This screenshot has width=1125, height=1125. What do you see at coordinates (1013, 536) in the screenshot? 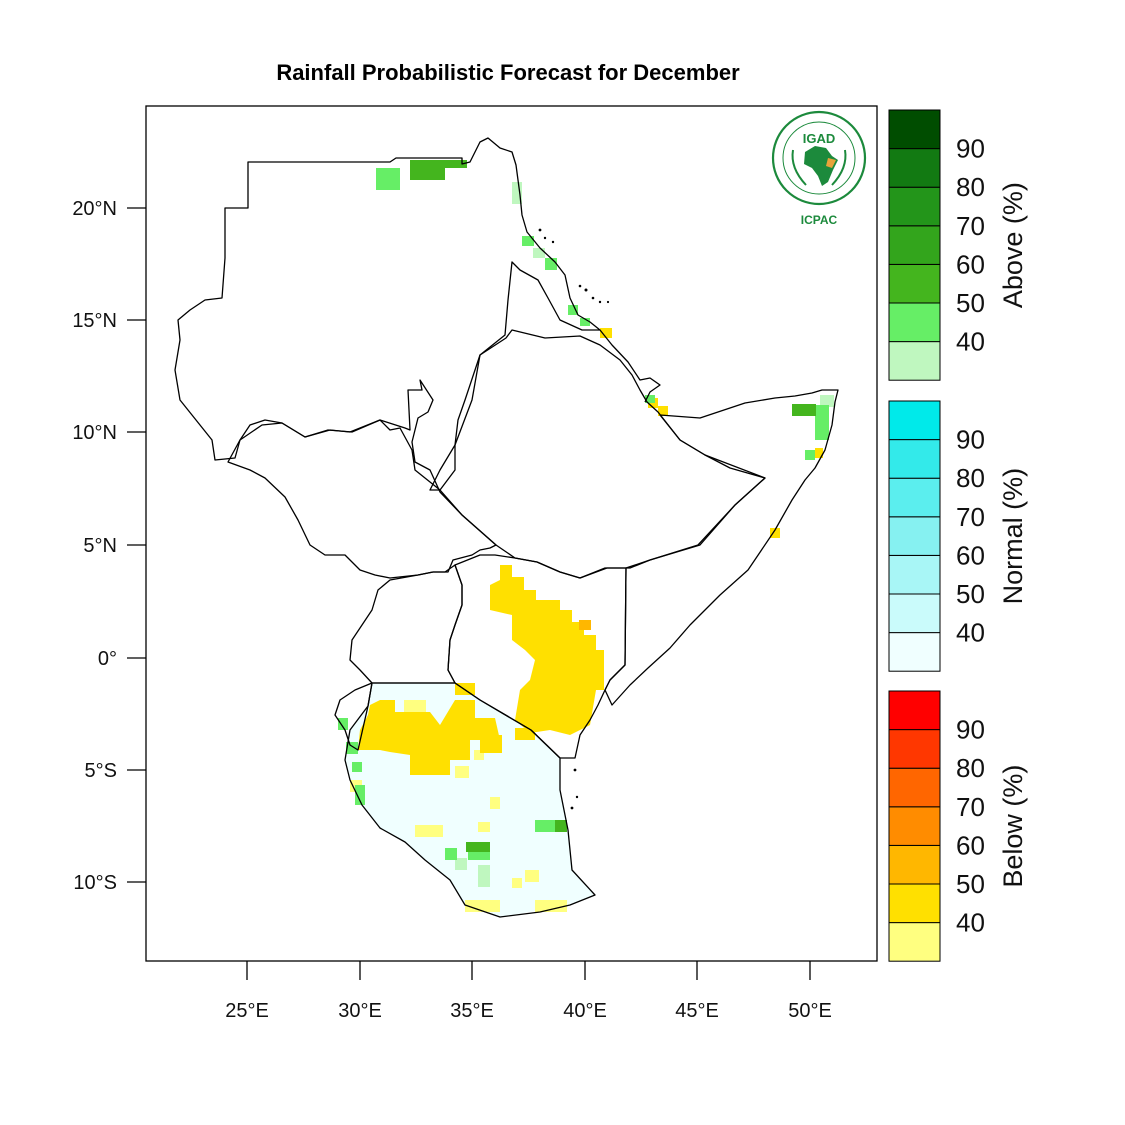
I see `normal-colorbar-title: Normal (%)` at bounding box center [1013, 536].